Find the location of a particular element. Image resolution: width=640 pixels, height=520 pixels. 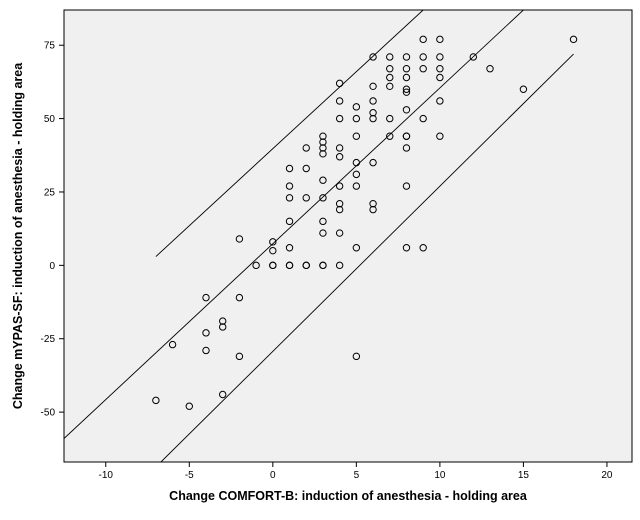

y-axis: -50 -25 0 25 50 75 is located at coordinates (52, 230).